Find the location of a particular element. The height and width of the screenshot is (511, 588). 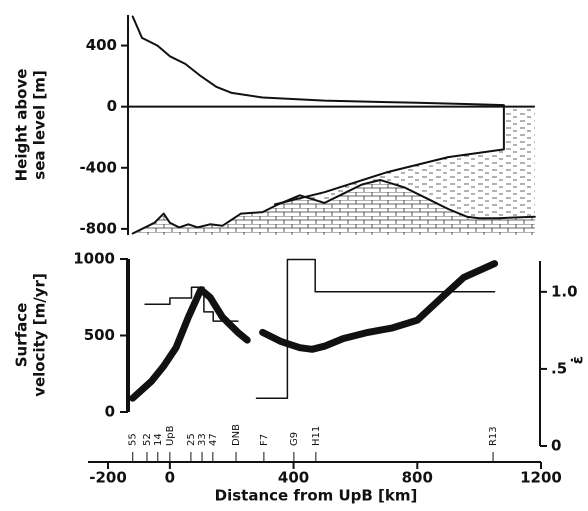

y-tick-label: -800 is located at coordinates (98, 228).